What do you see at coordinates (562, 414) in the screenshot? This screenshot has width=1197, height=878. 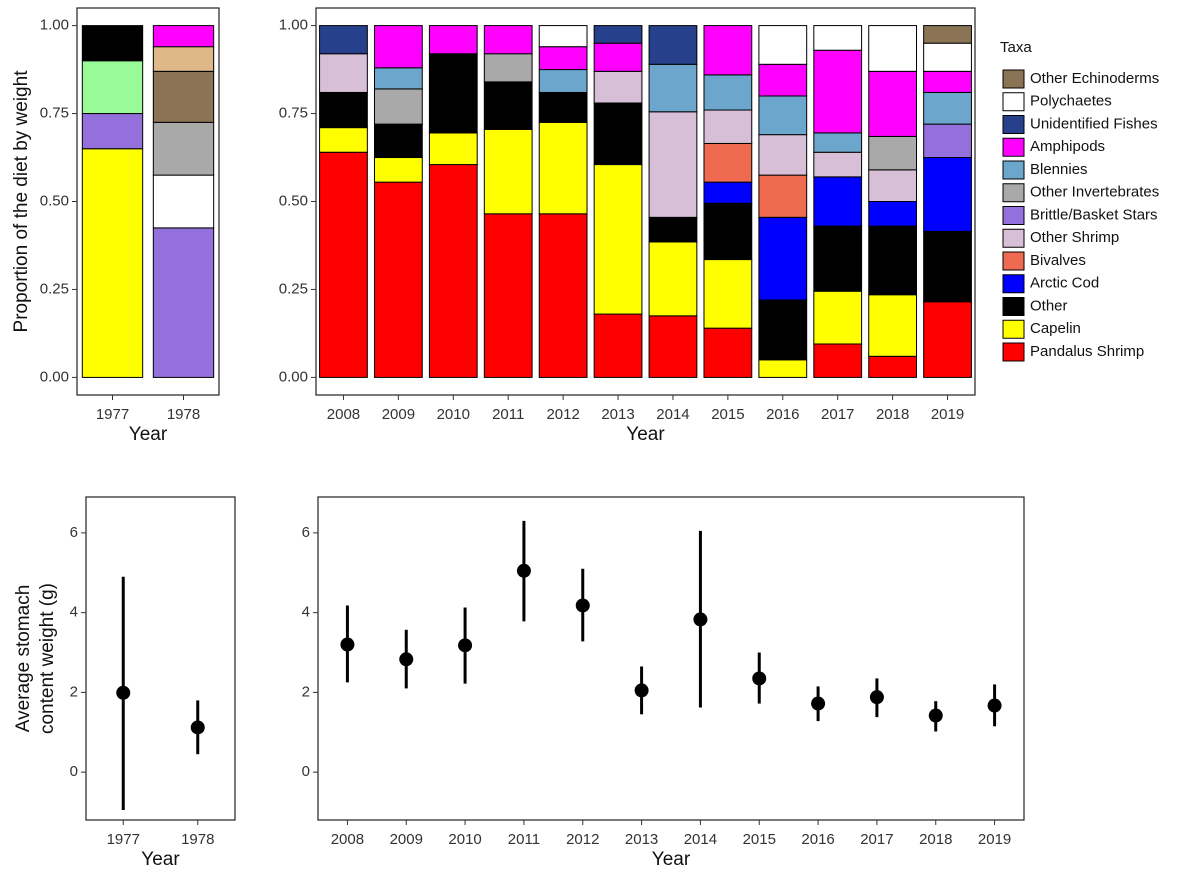 I see `x-tick-label: 2012` at bounding box center [562, 414].